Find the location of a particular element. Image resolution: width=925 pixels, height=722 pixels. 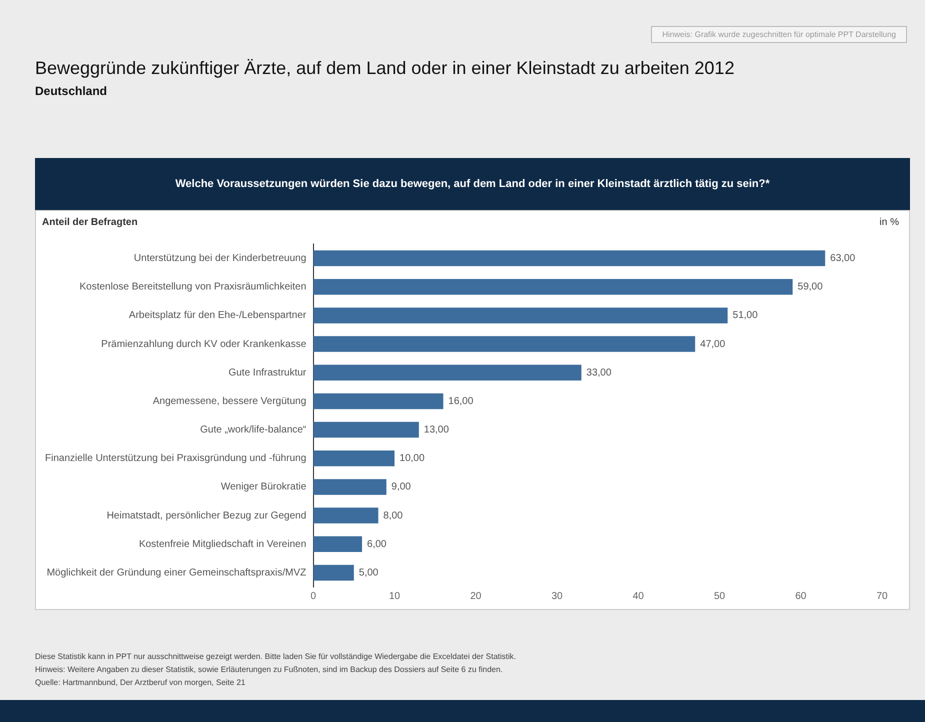

text: Welche Voraussetzungen würden Sie dazu bewegen, auf dem Land oder in einer Kleinstadt ärztlich tätig zu sein?* is located at coordinates (472, 184).